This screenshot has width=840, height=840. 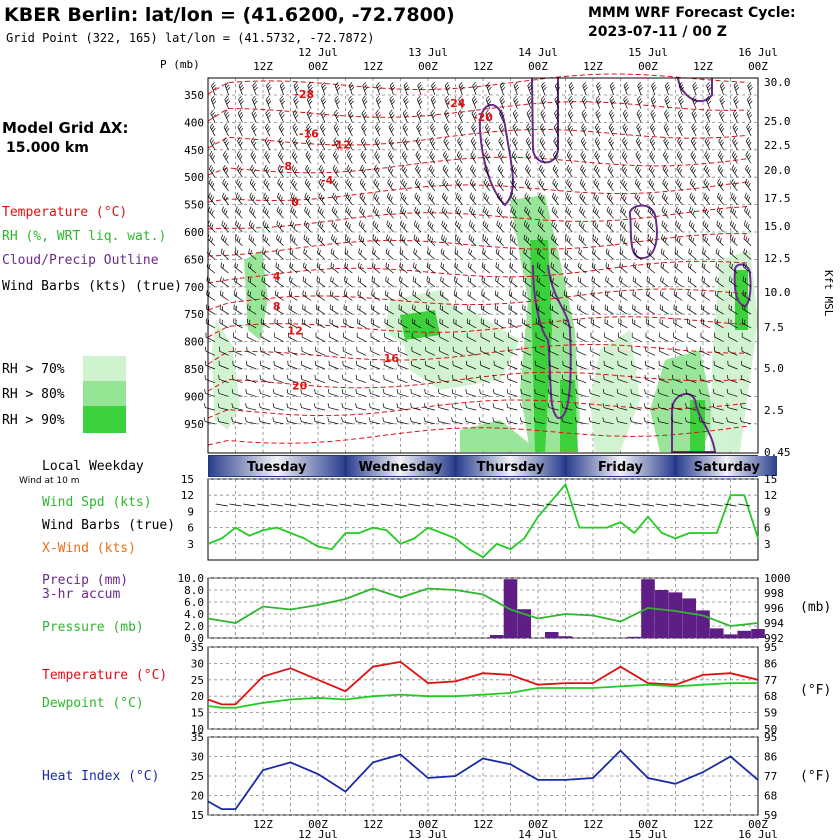 What do you see at coordinates (569, 416) in the screenshot?
I see `rh-core-area` at bounding box center [569, 416].